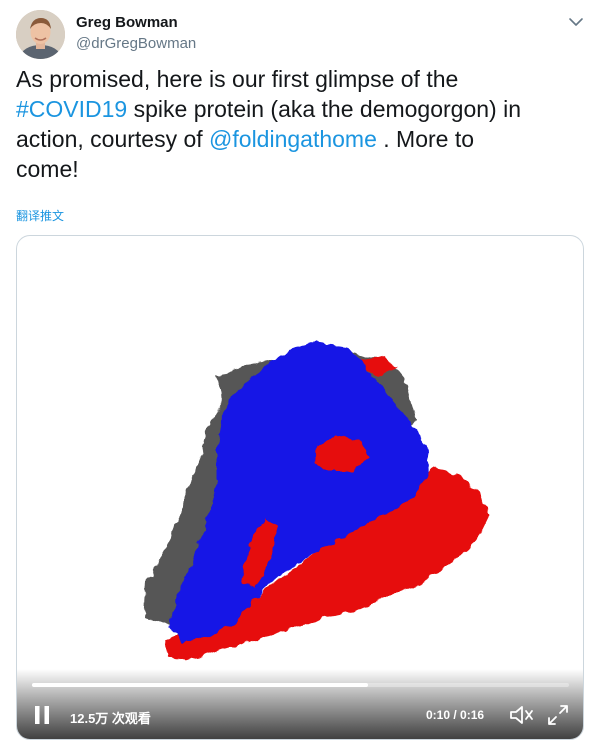  What do you see at coordinates (47, 169) in the screenshot?
I see `tweet-text-line4: come!` at bounding box center [47, 169].